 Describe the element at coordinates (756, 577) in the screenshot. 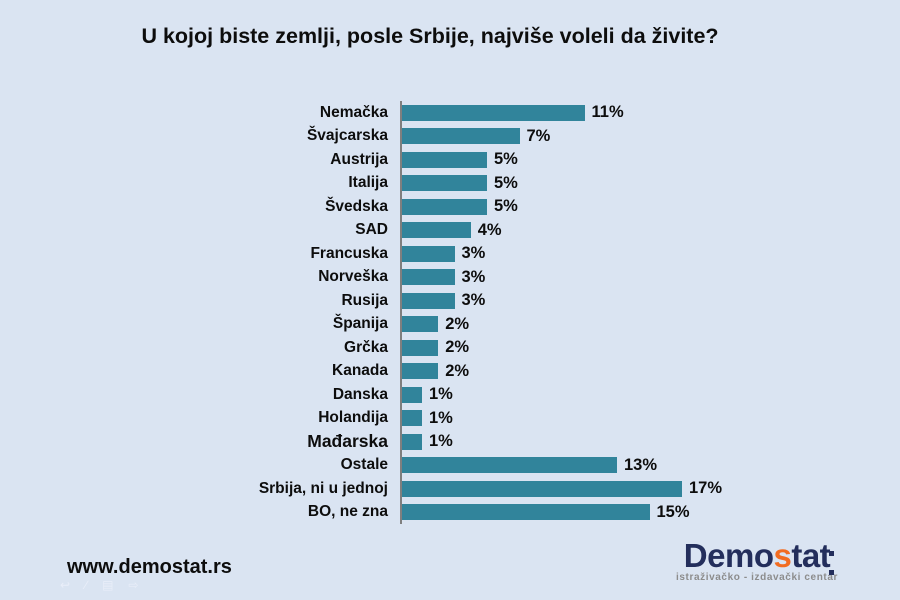

I see `logo-subtitle: istraživačko - izdavački centar` at that location.